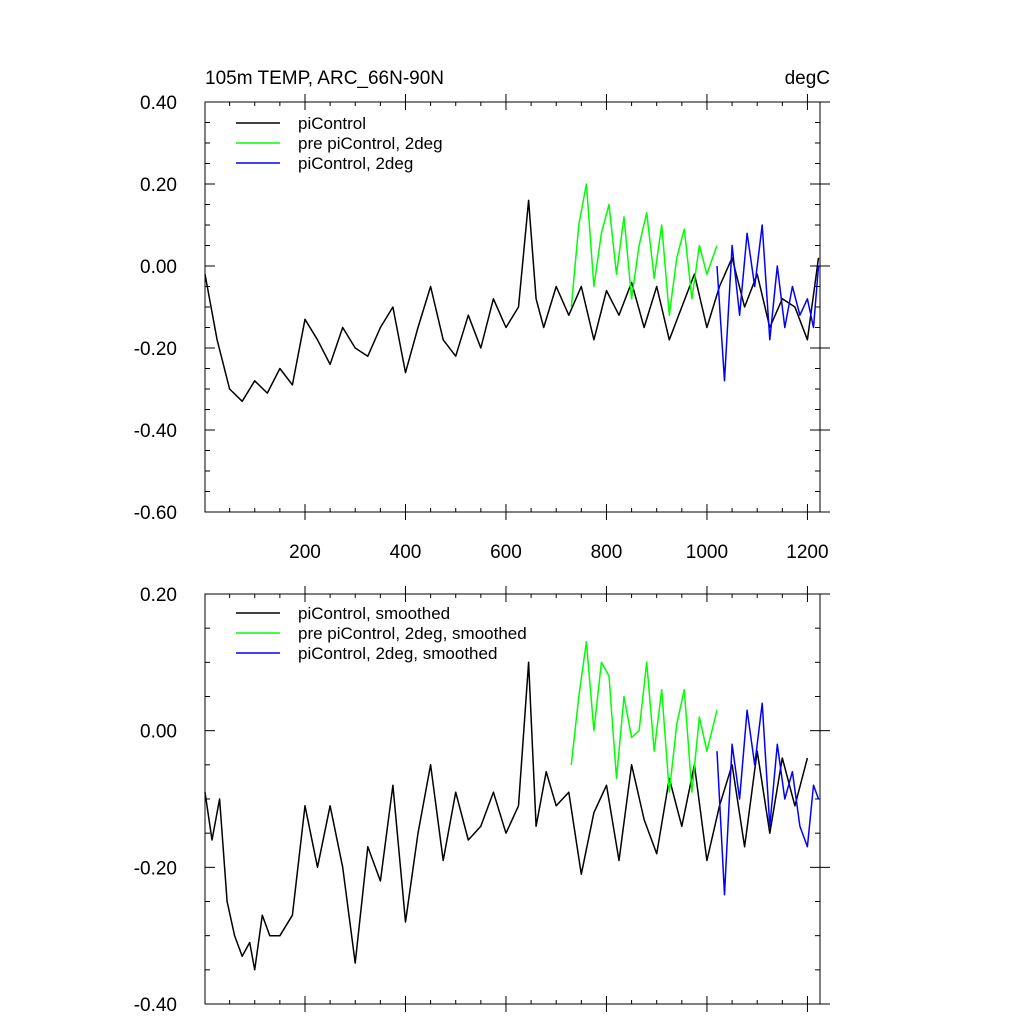 The image size is (1024, 1024). I want to click on top-series-lines, so click(512, 293).